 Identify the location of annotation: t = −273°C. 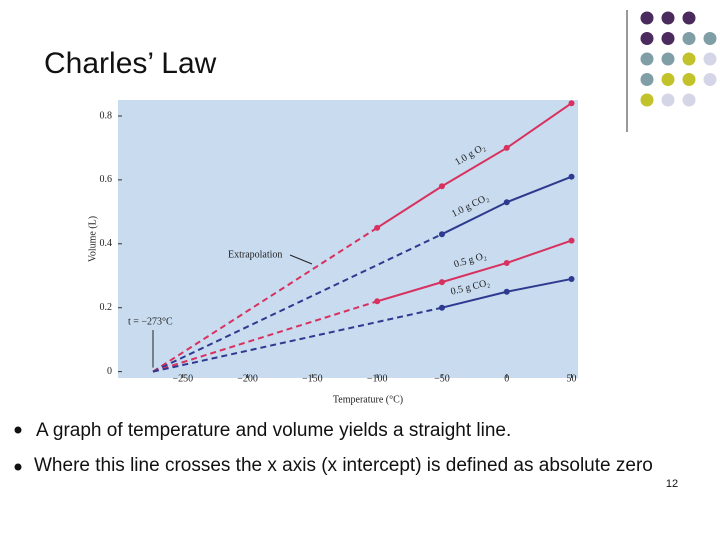
(150, 321).